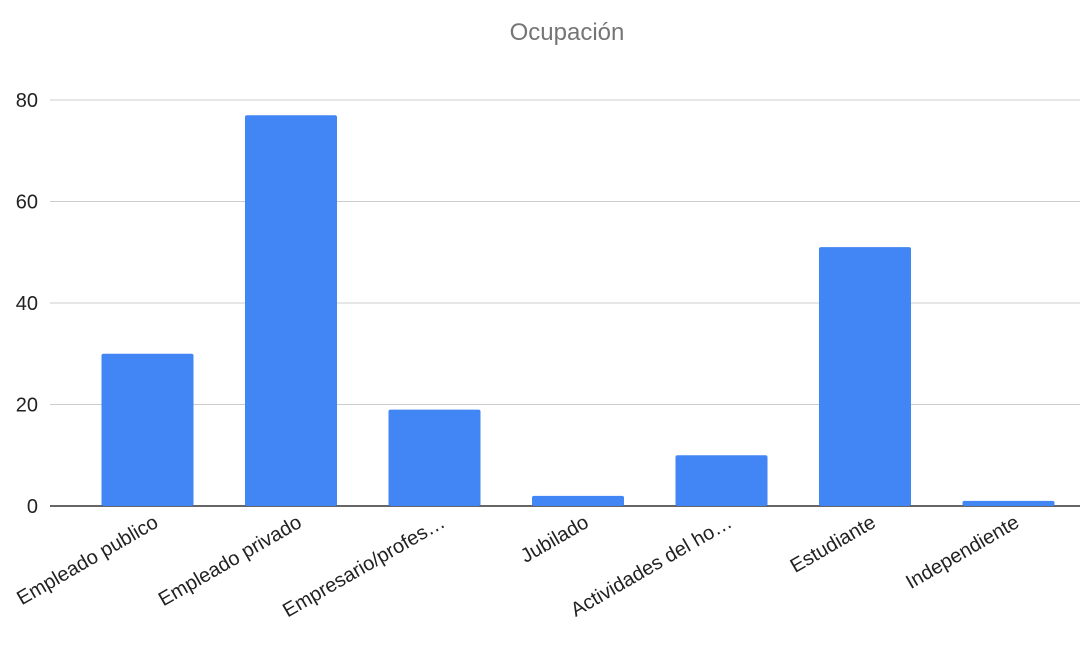 The height and width of the screenshot is (662, 1091). What do you see at coordinates (27, 101) in the screenshot?
I see `y-tick-label: 80` at bounding box center [27, 101].